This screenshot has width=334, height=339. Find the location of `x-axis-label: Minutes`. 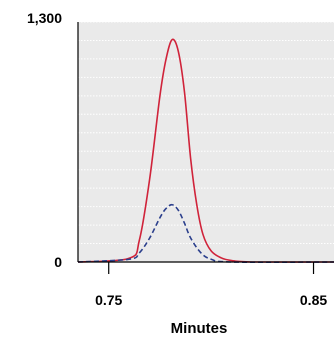

x-axis-label: Minutes is located at coordinates (199, 328).